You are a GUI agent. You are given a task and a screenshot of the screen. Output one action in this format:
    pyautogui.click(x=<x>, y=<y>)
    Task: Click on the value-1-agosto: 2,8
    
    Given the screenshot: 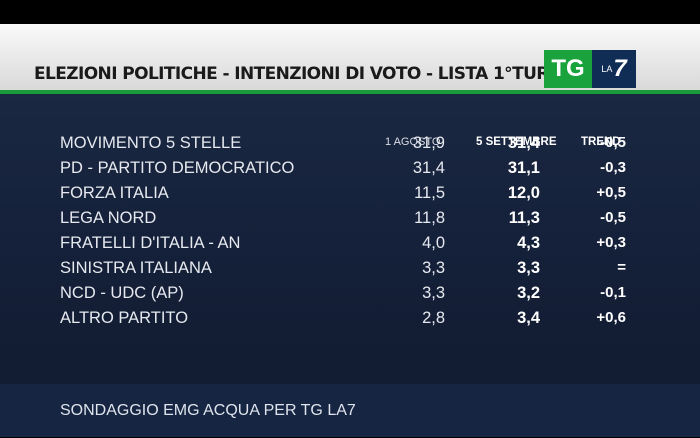 What is the action you would take?
    pyautogui.click(x=433, y=318)
    